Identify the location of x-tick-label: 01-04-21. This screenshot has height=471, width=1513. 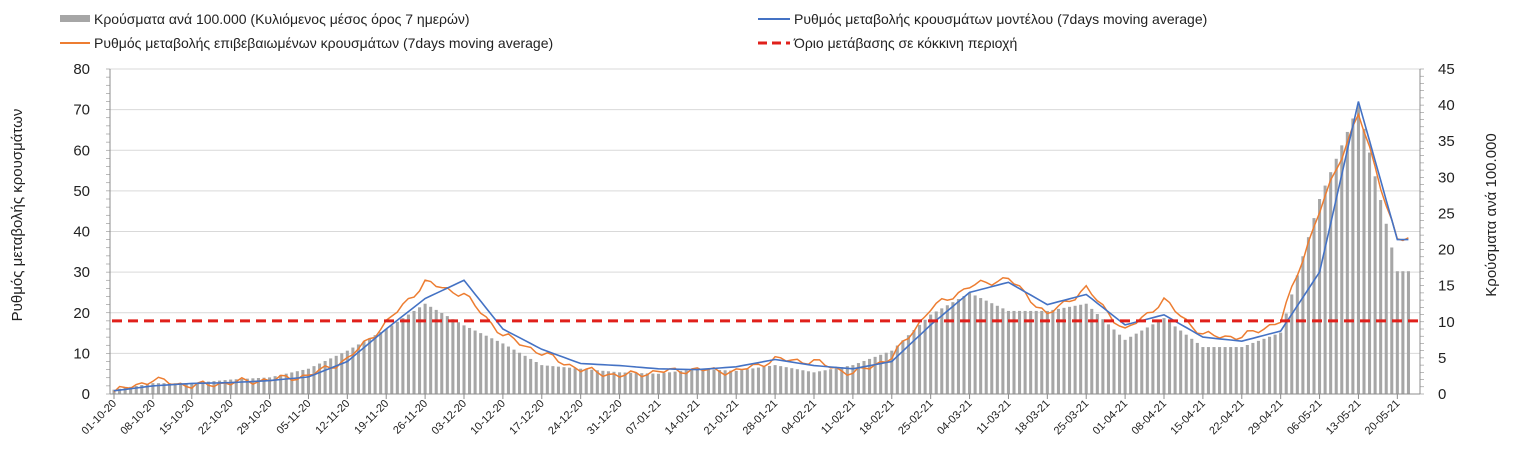
(1111, 418).